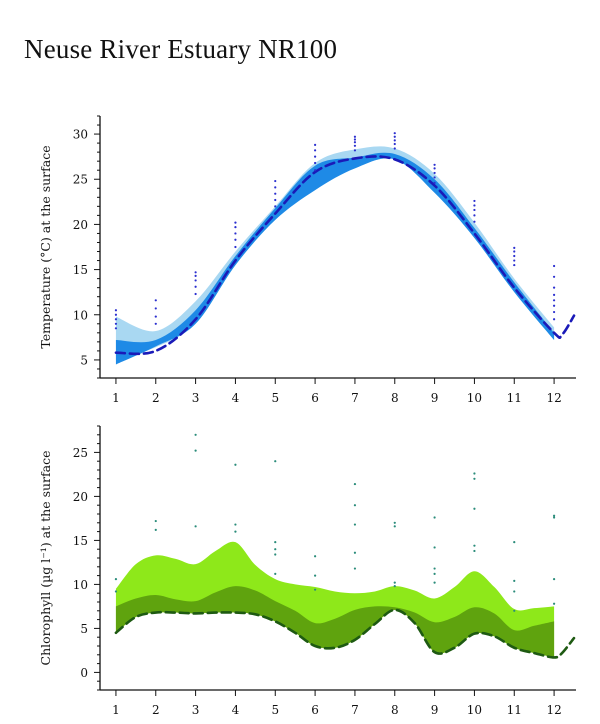  What do you see at coordinates (275, 710) in the screenshot?
I see `chlorophyll-x-tick-label: 5` at bounding box center [275, 710].